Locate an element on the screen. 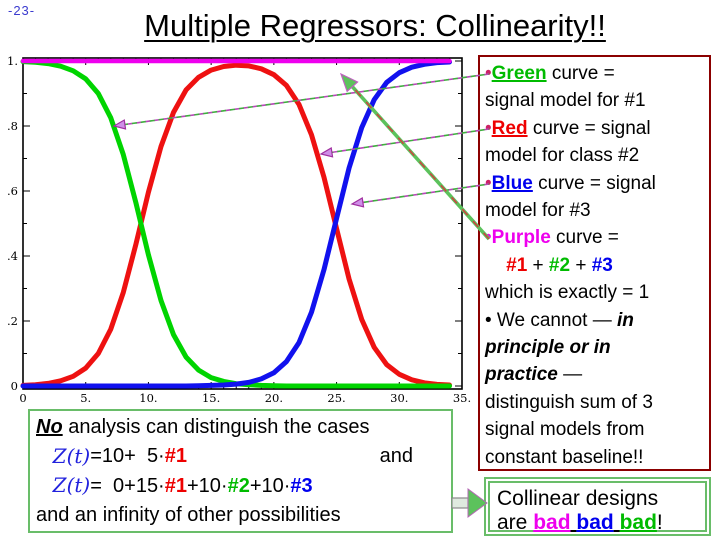 This screenshot has width=720, height=540. text-segment: and is located at coordinates (396, 456).